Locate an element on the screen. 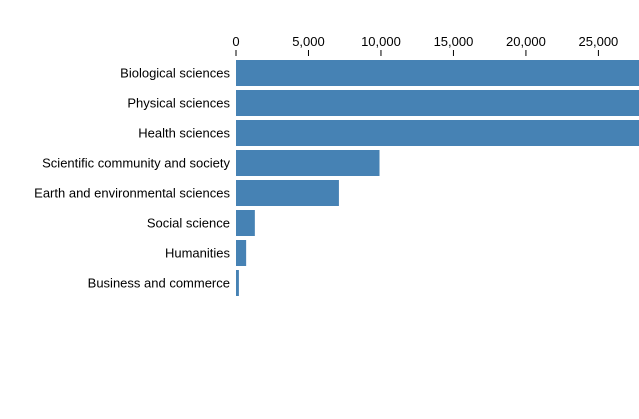 This screenshot has width=639, height=419. x-tick-label: 20,000 is located at coordinates (526, 41).